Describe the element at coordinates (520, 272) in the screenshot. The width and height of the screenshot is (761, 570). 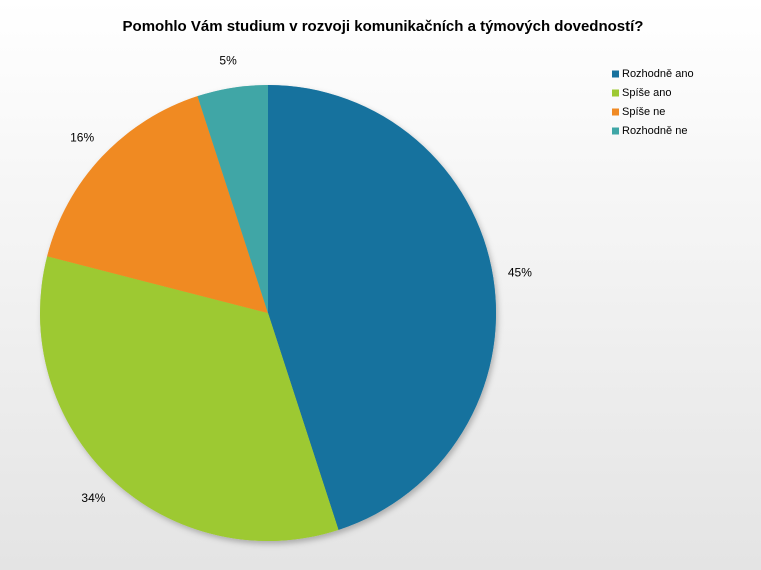
I see `data-label: 45%` at that location.